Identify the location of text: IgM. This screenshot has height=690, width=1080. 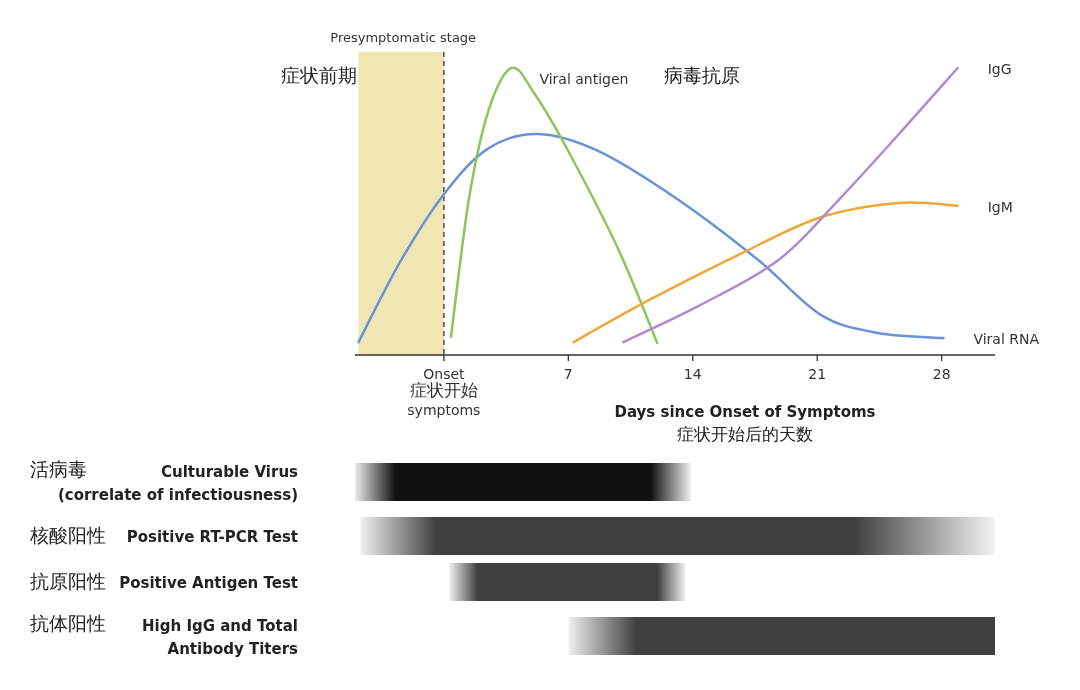
(1000, 206).